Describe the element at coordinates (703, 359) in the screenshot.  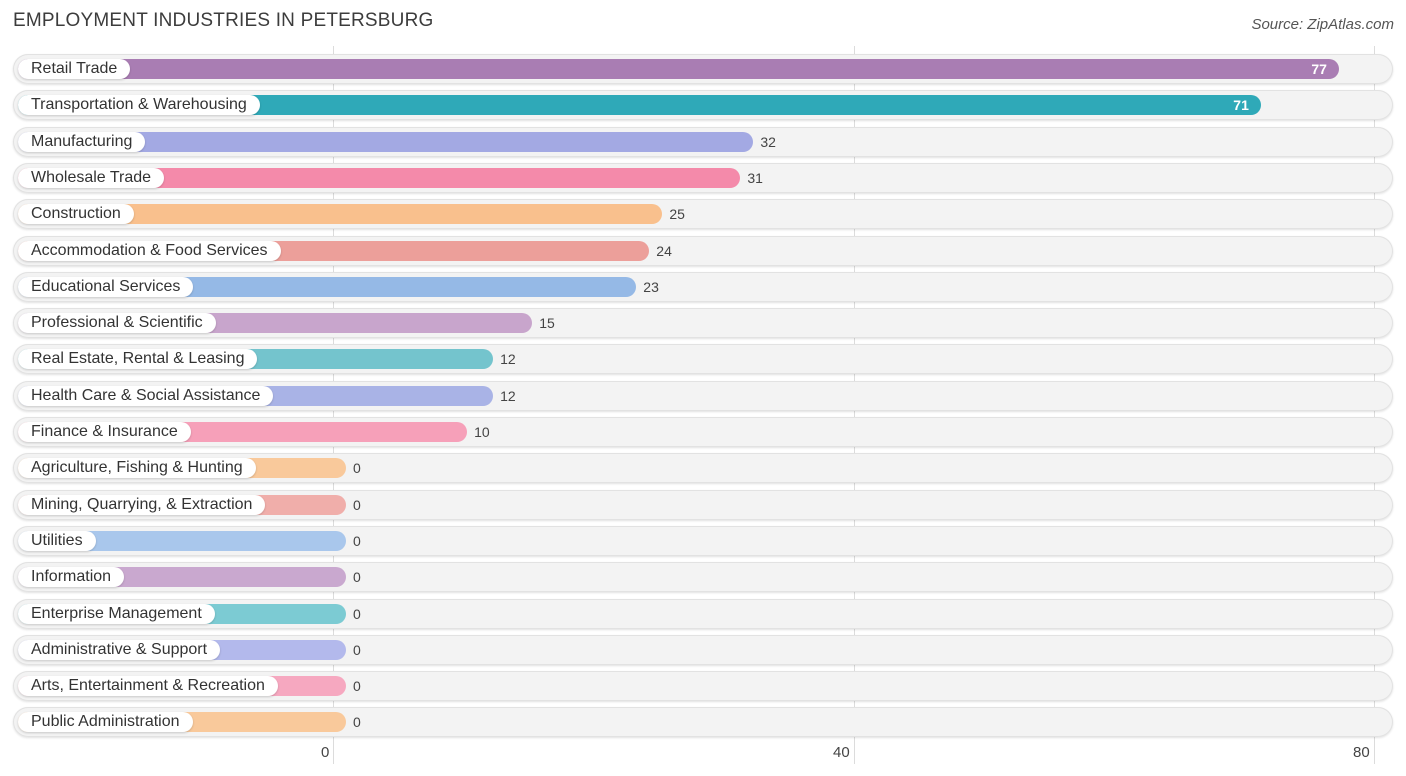
I see `bar-row: Real Estate, Rental & Leasing 12` at that location.